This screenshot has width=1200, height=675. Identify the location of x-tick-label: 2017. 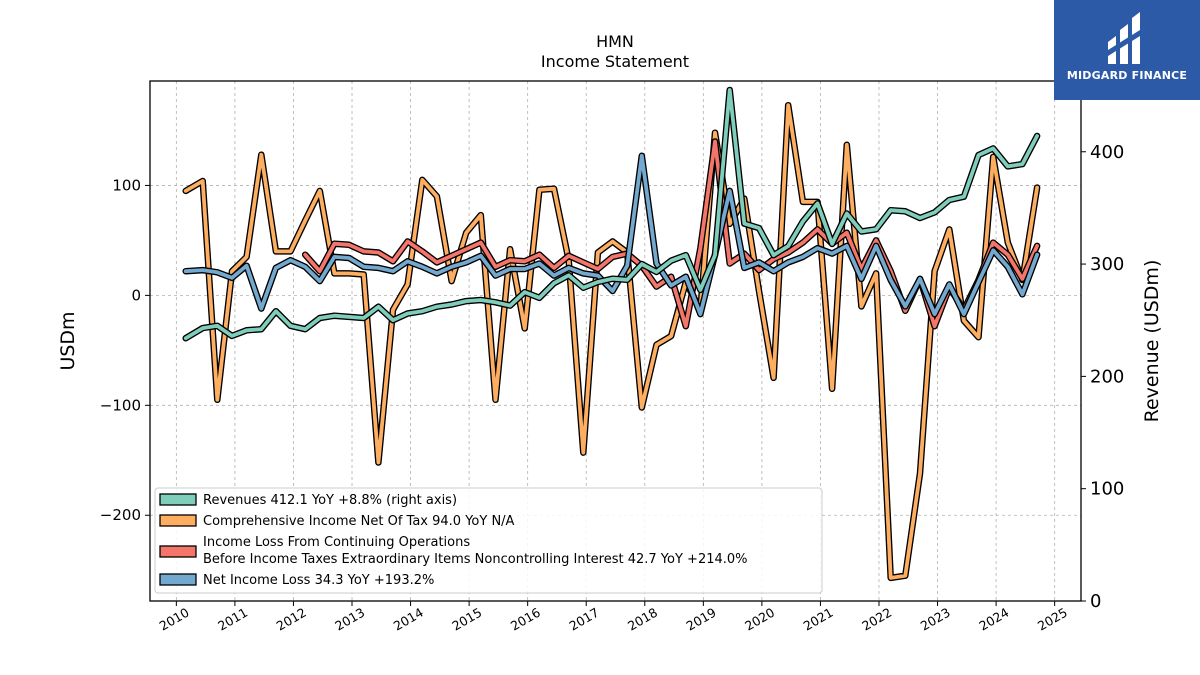
(583, 619).